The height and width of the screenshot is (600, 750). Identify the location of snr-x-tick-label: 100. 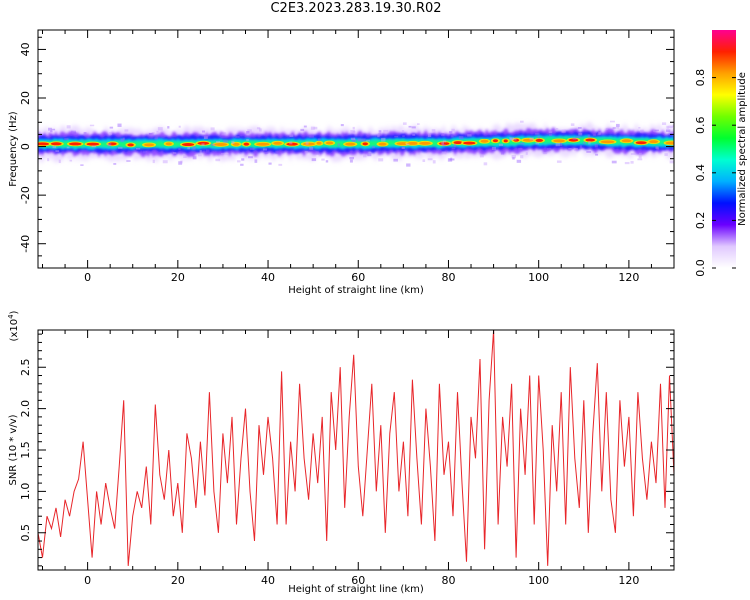
(538, 580).